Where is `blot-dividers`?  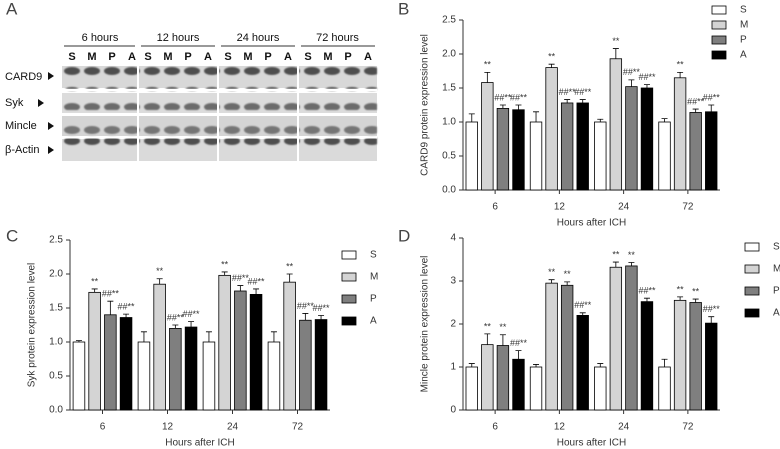 blot-dividers is located at coordinates (219, 112).